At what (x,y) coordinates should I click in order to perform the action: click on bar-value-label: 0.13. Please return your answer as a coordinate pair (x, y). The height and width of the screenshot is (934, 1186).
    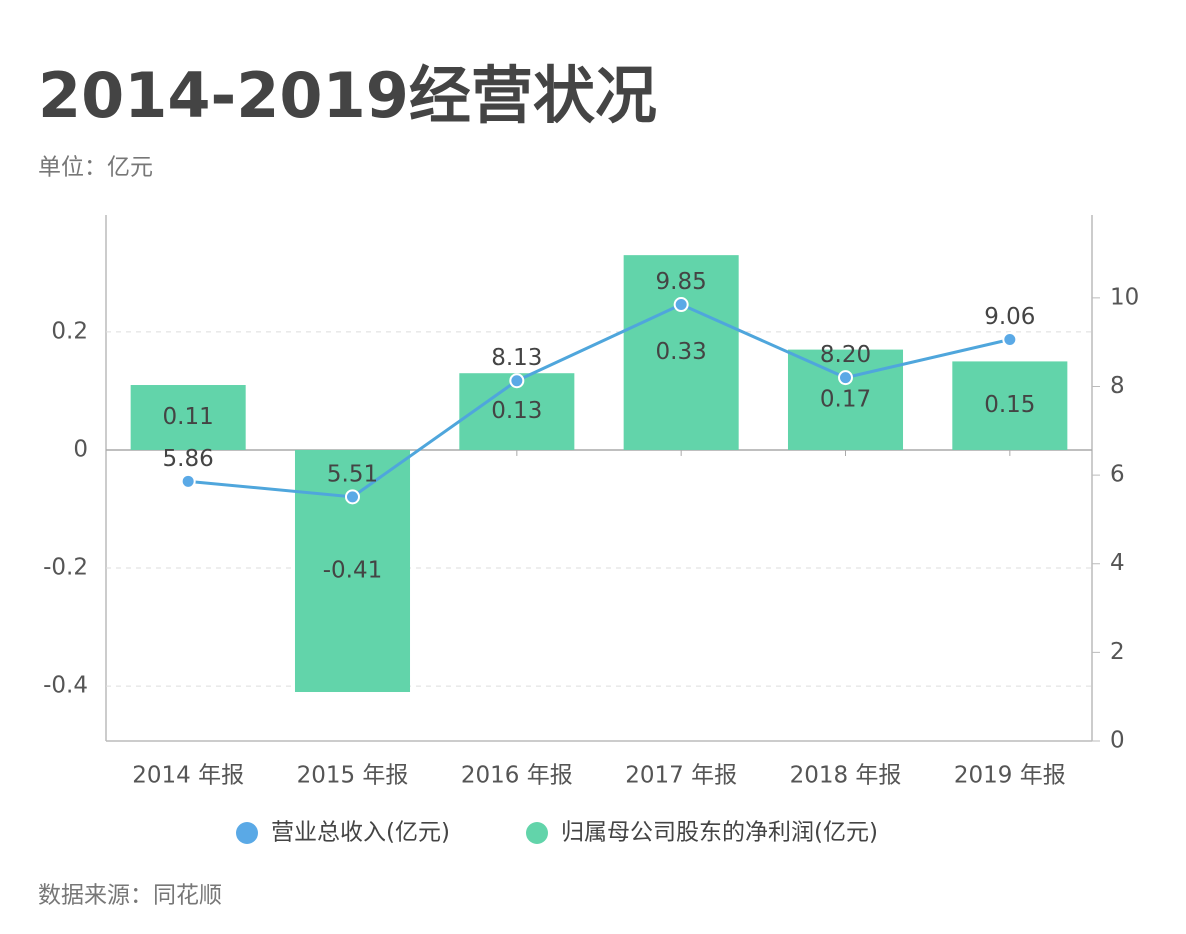
    Looking at the image, I should click on (516, 411).